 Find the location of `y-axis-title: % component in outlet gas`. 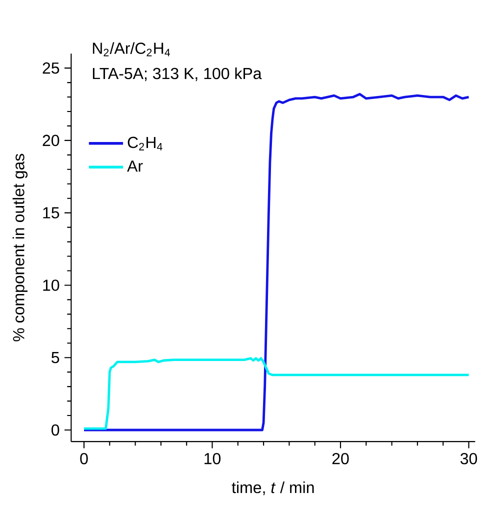

y-axis-title: % component in outlet gas is located at coordinates (20, 248).